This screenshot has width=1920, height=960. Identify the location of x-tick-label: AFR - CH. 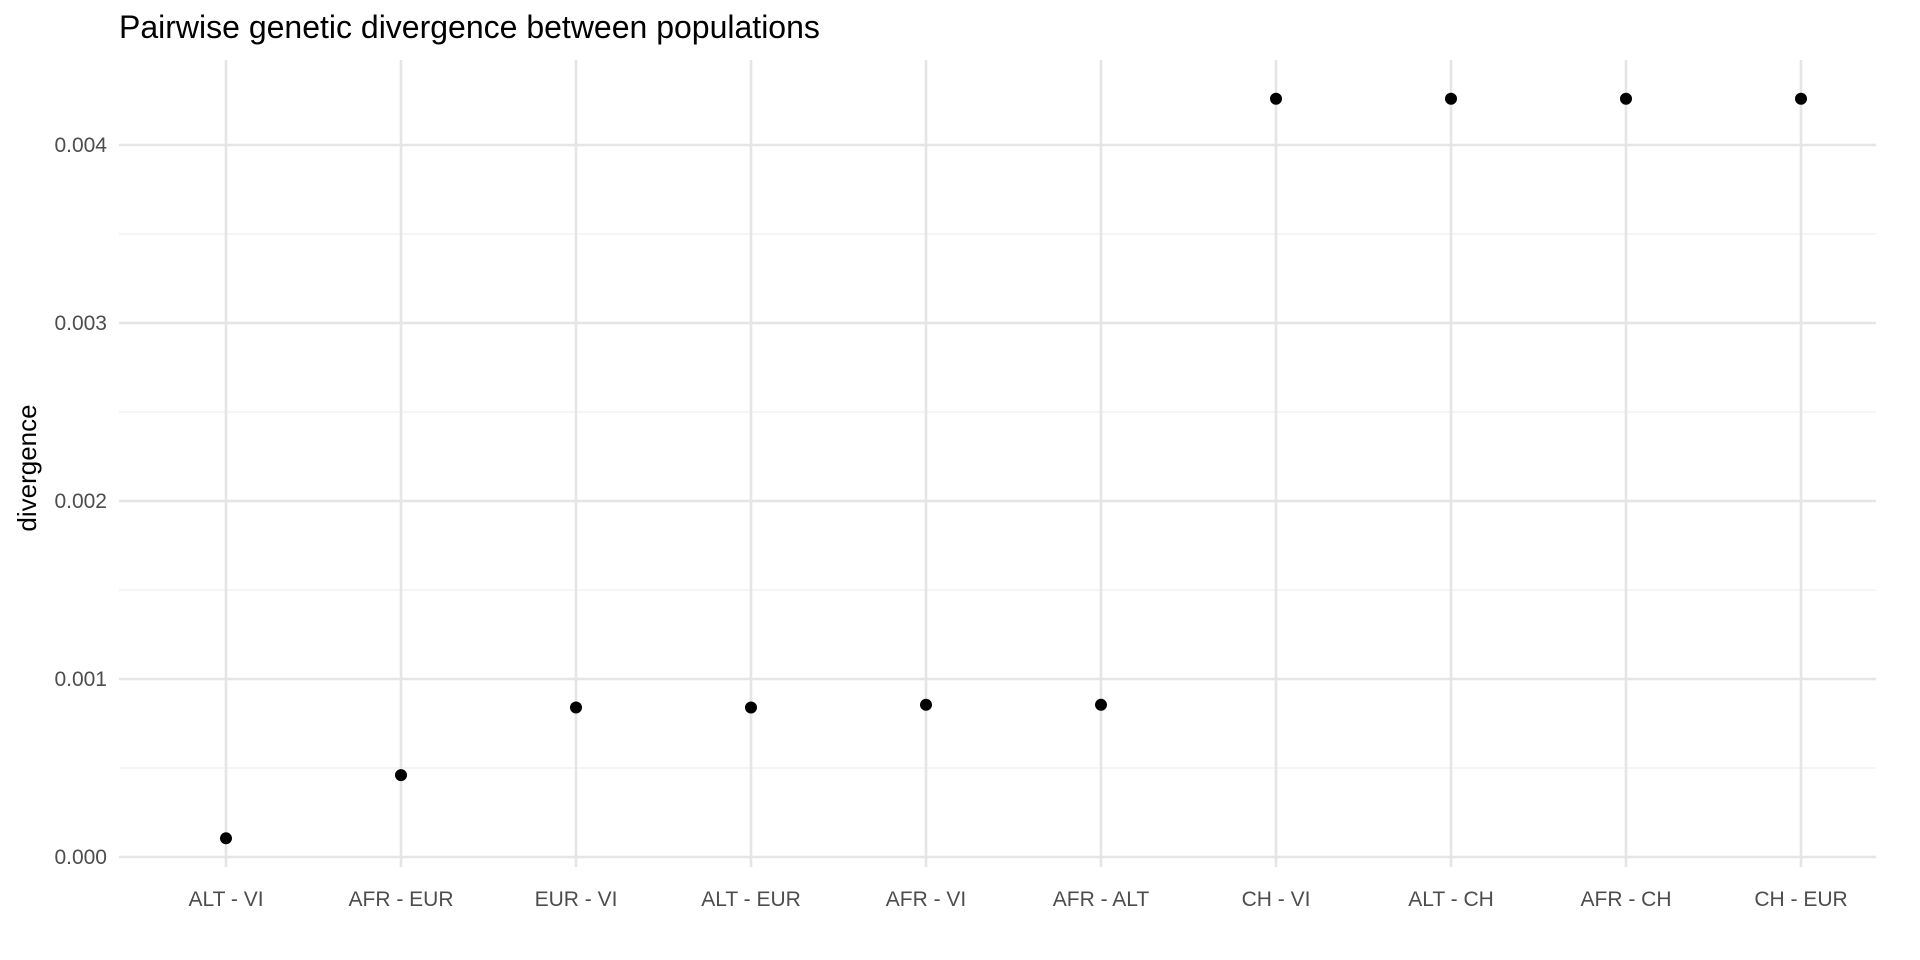
(1626, 899).